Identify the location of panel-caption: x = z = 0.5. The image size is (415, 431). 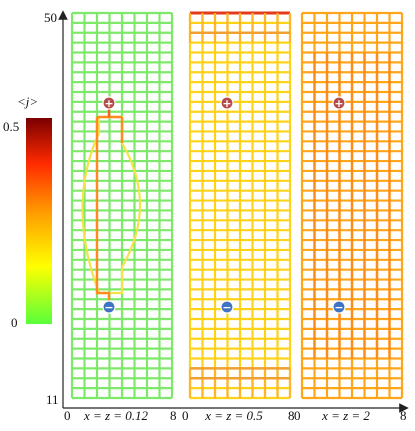
(233, 415).